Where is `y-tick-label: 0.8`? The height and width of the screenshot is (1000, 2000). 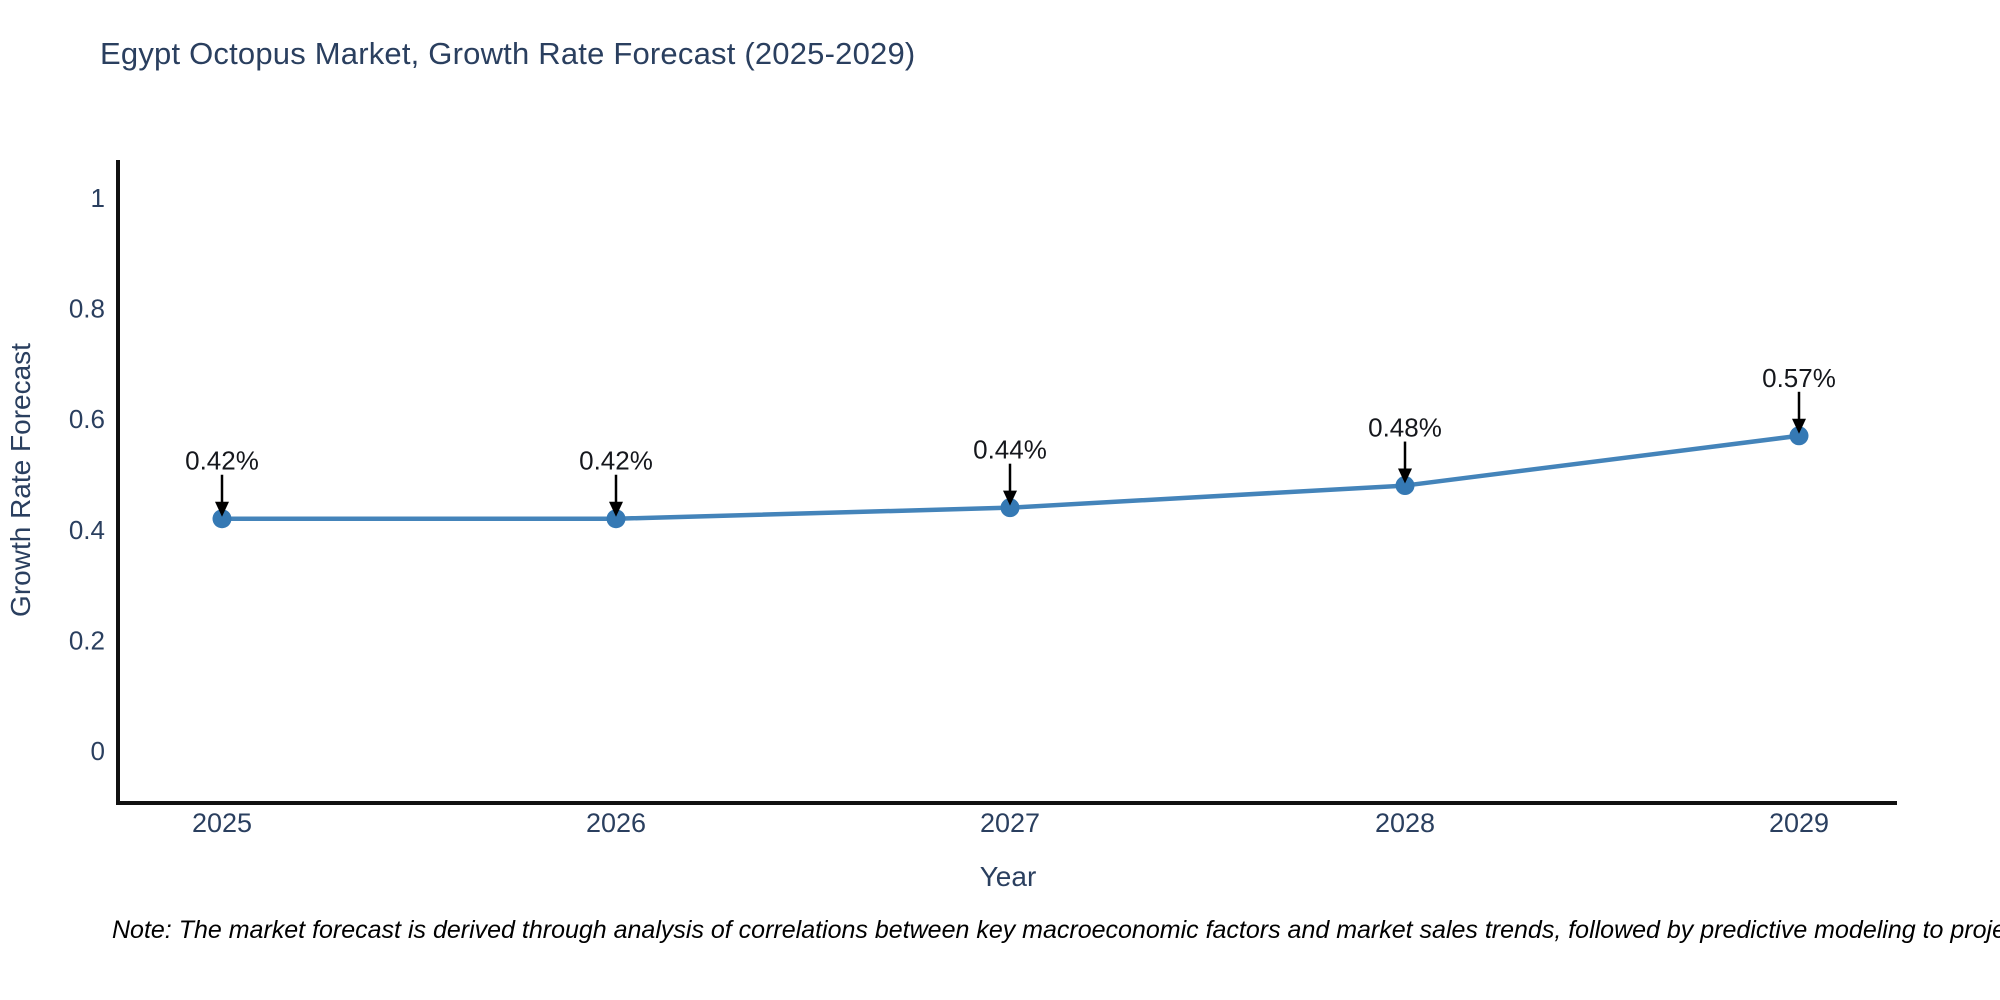
y-tick-label: 0.8 is located at coordinates (87, 309).